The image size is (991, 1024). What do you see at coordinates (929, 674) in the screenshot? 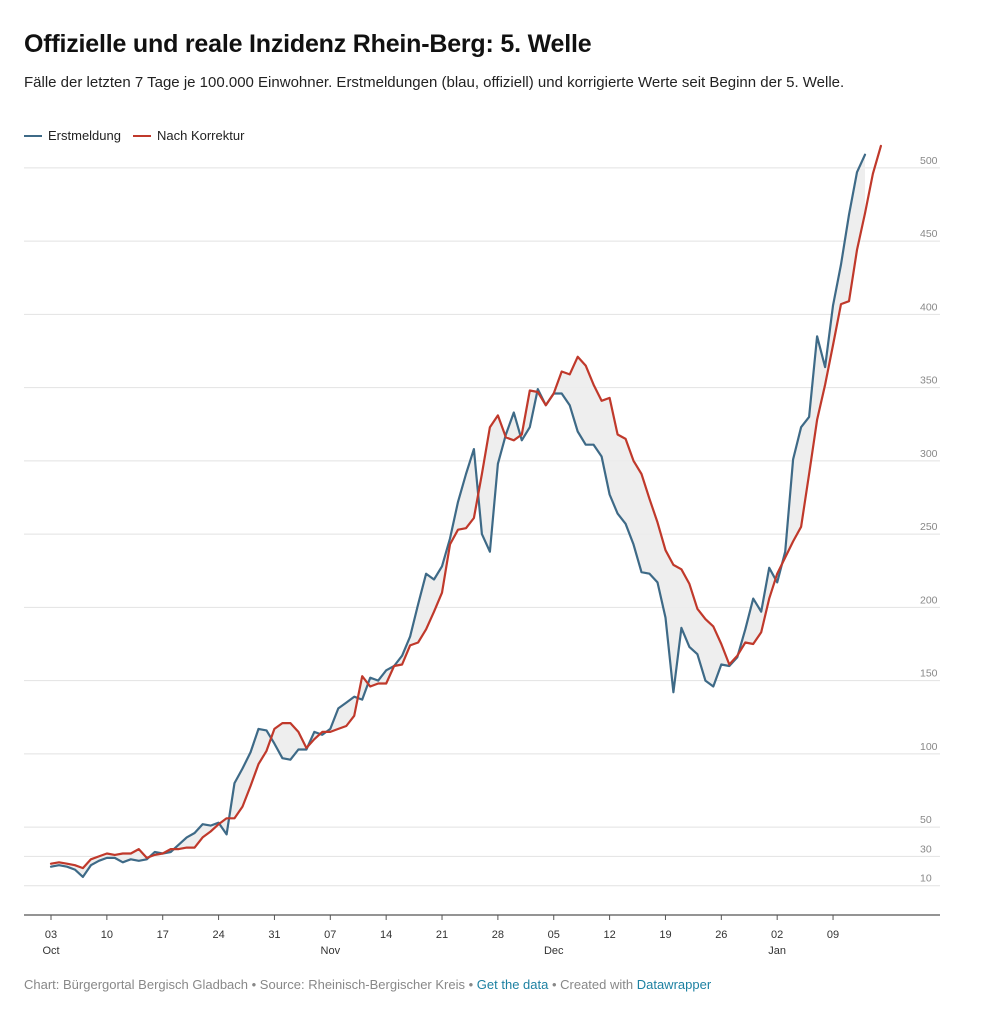
I see `y-tick-label: 150` at bounding box center [929, 674].